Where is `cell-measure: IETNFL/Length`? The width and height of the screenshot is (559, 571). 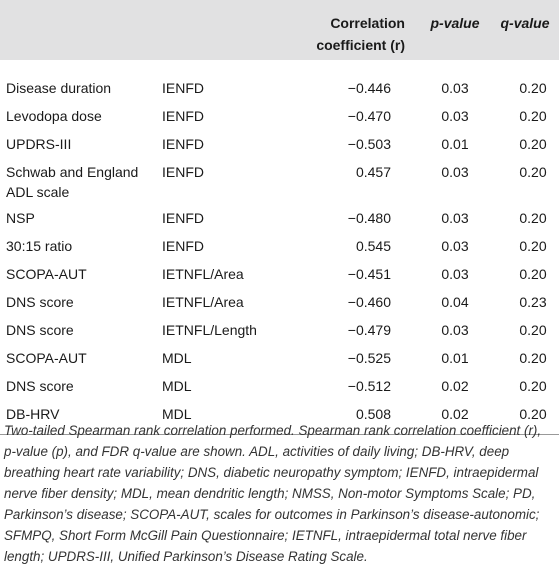
cell-measure: IETNFL/Length is located at coordinates (209, 330).